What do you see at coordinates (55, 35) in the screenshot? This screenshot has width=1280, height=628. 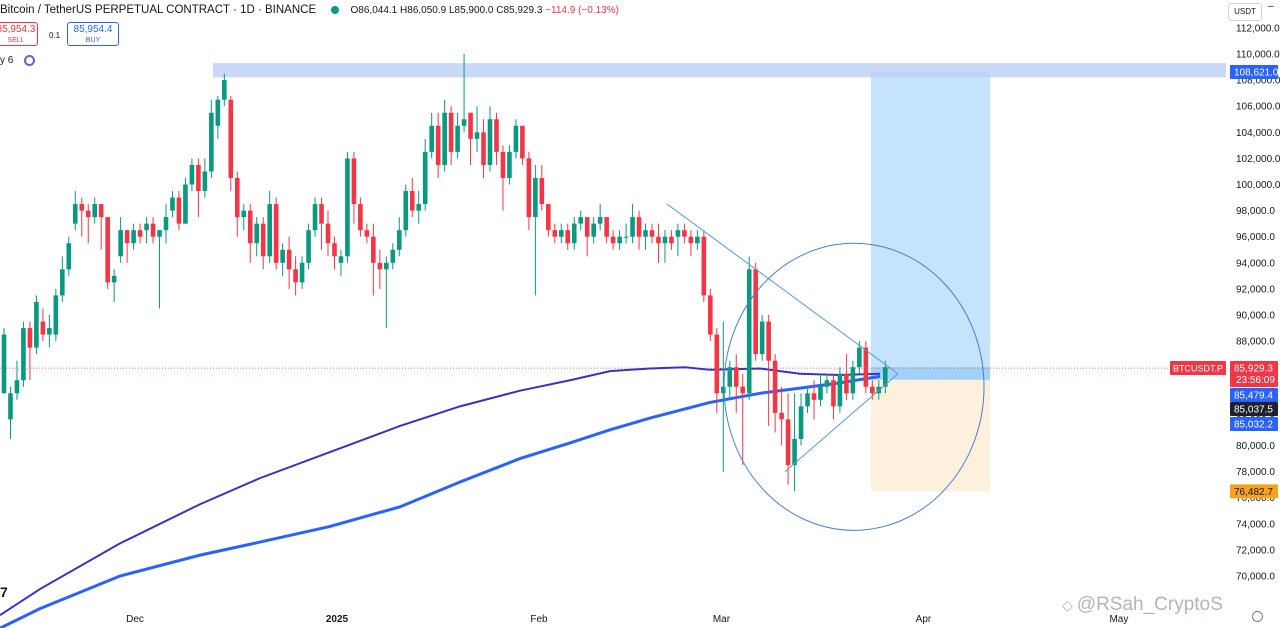 I see `order-quantity: 0.1` at bounding box center [55, 35].